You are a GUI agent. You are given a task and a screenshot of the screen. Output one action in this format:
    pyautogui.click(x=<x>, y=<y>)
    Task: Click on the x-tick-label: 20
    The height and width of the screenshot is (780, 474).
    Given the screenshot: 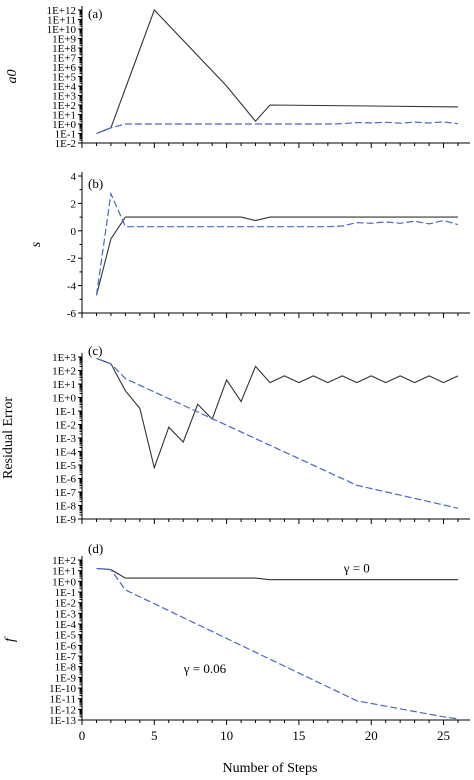 What is the action you would take?
    pyautogui.click(x=371, y=735)
    